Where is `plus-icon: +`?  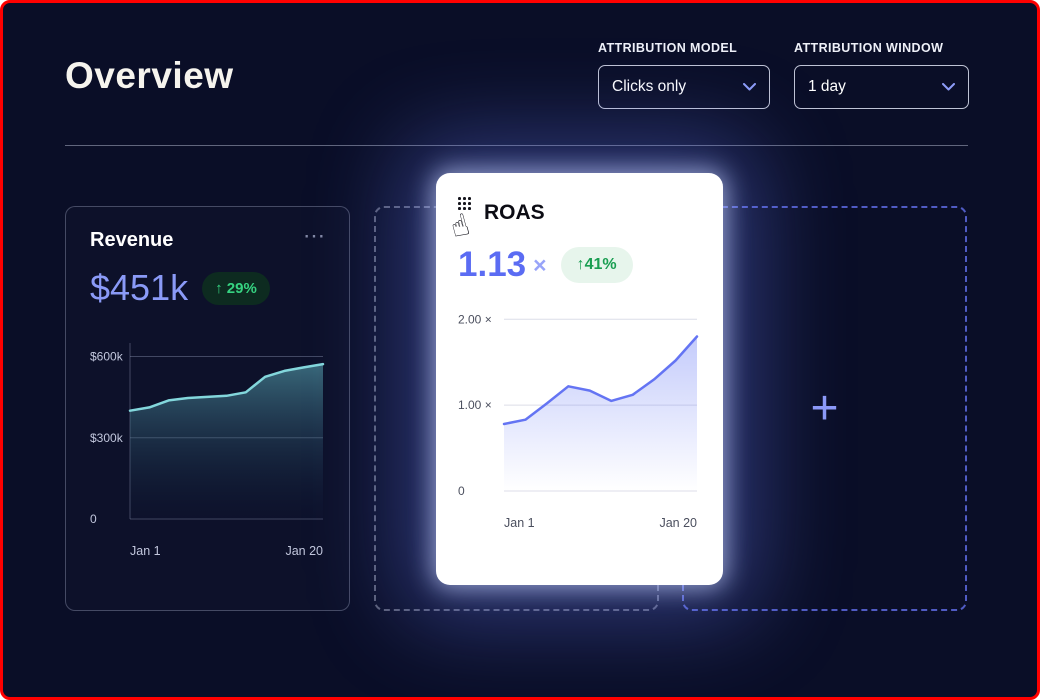
plus-icon: + is located at coordinates (824, 408).